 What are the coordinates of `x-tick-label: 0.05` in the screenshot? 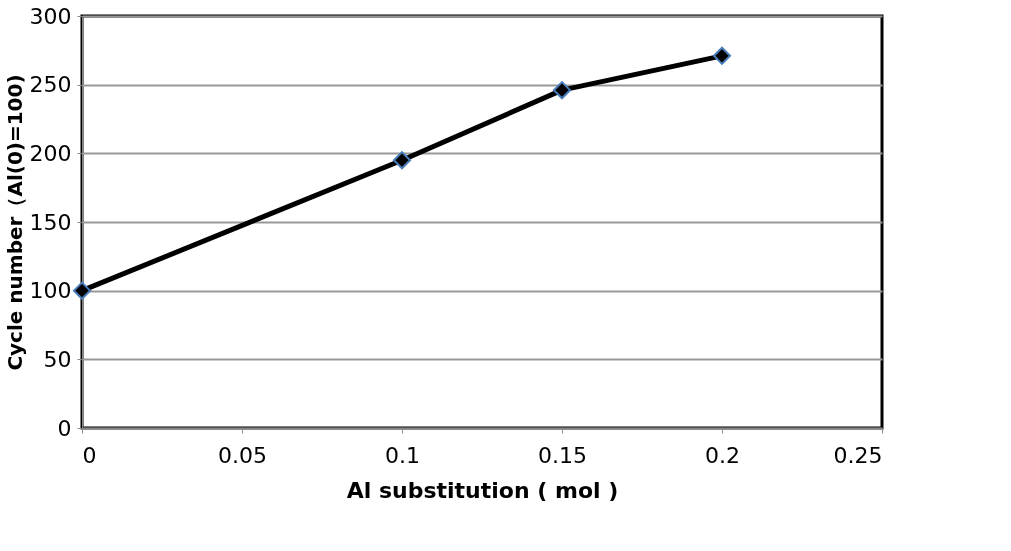 It's located at (242, 455).